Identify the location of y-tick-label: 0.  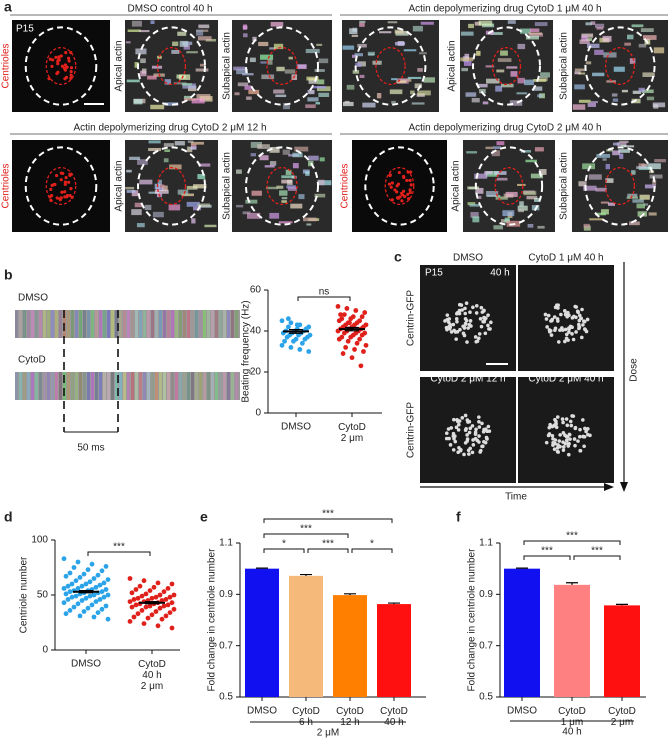
(45, 650).